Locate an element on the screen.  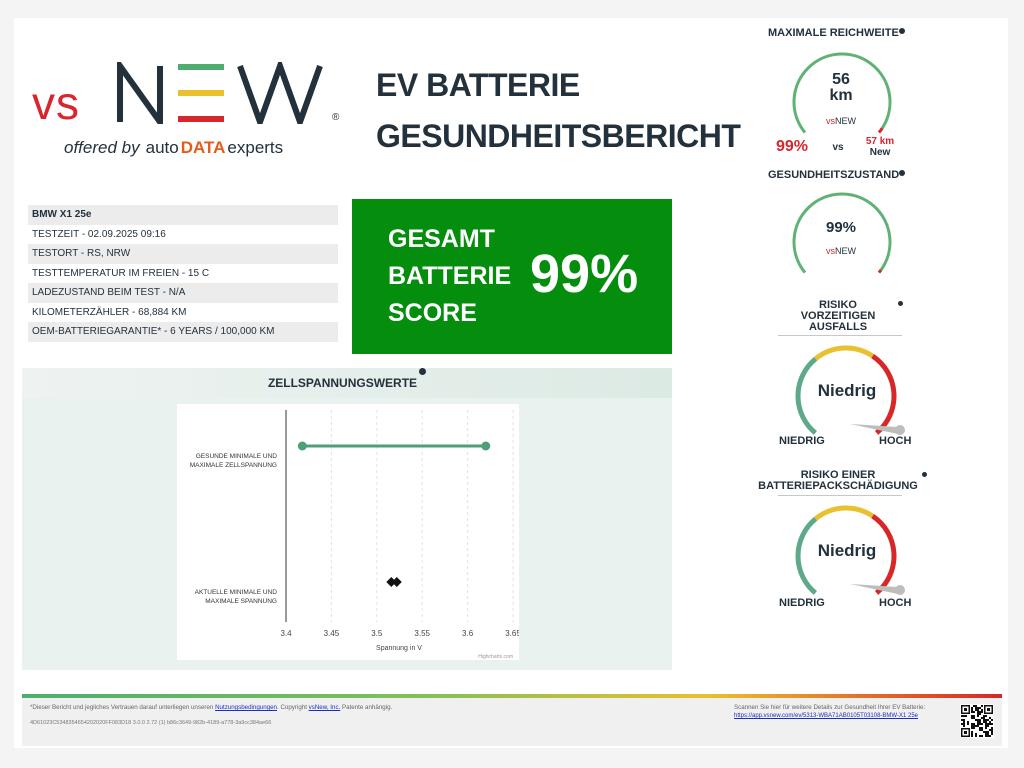
health-value: 99% is located at coordinates (841, 227).